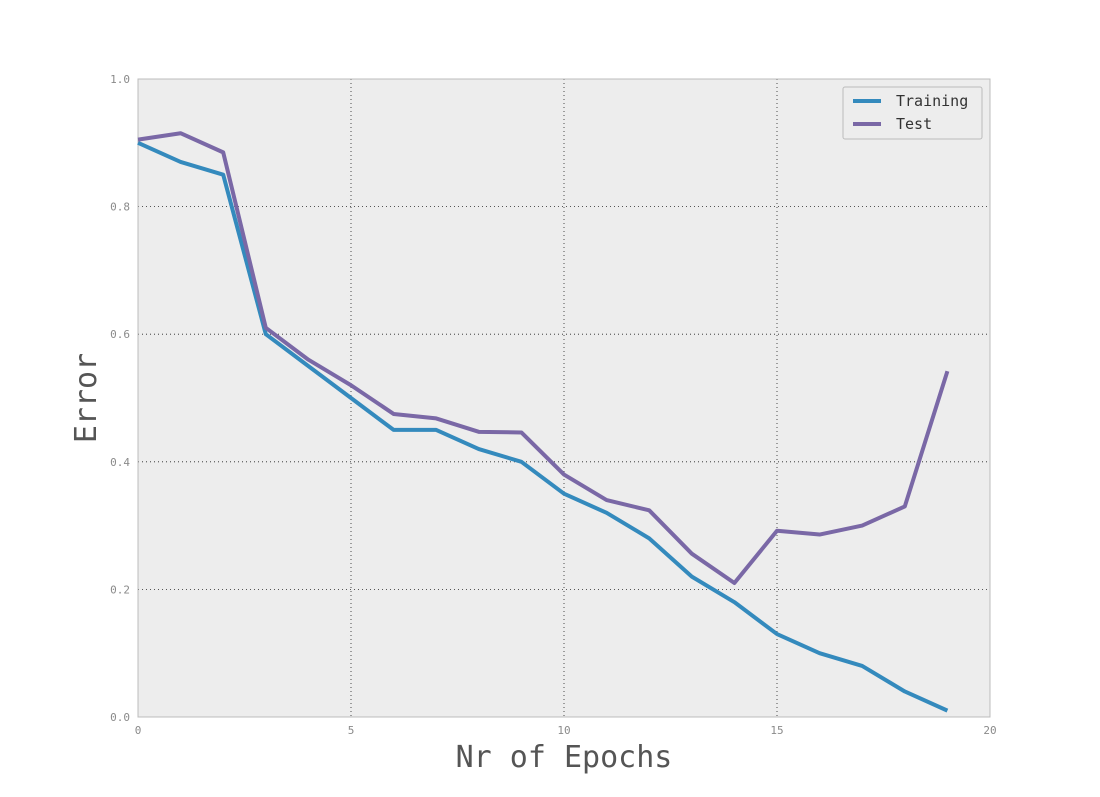 Image resolution: width=1100 pixels, height=797 pixels. I want to click on y-tick-label: 0.8, so click(120, 207).